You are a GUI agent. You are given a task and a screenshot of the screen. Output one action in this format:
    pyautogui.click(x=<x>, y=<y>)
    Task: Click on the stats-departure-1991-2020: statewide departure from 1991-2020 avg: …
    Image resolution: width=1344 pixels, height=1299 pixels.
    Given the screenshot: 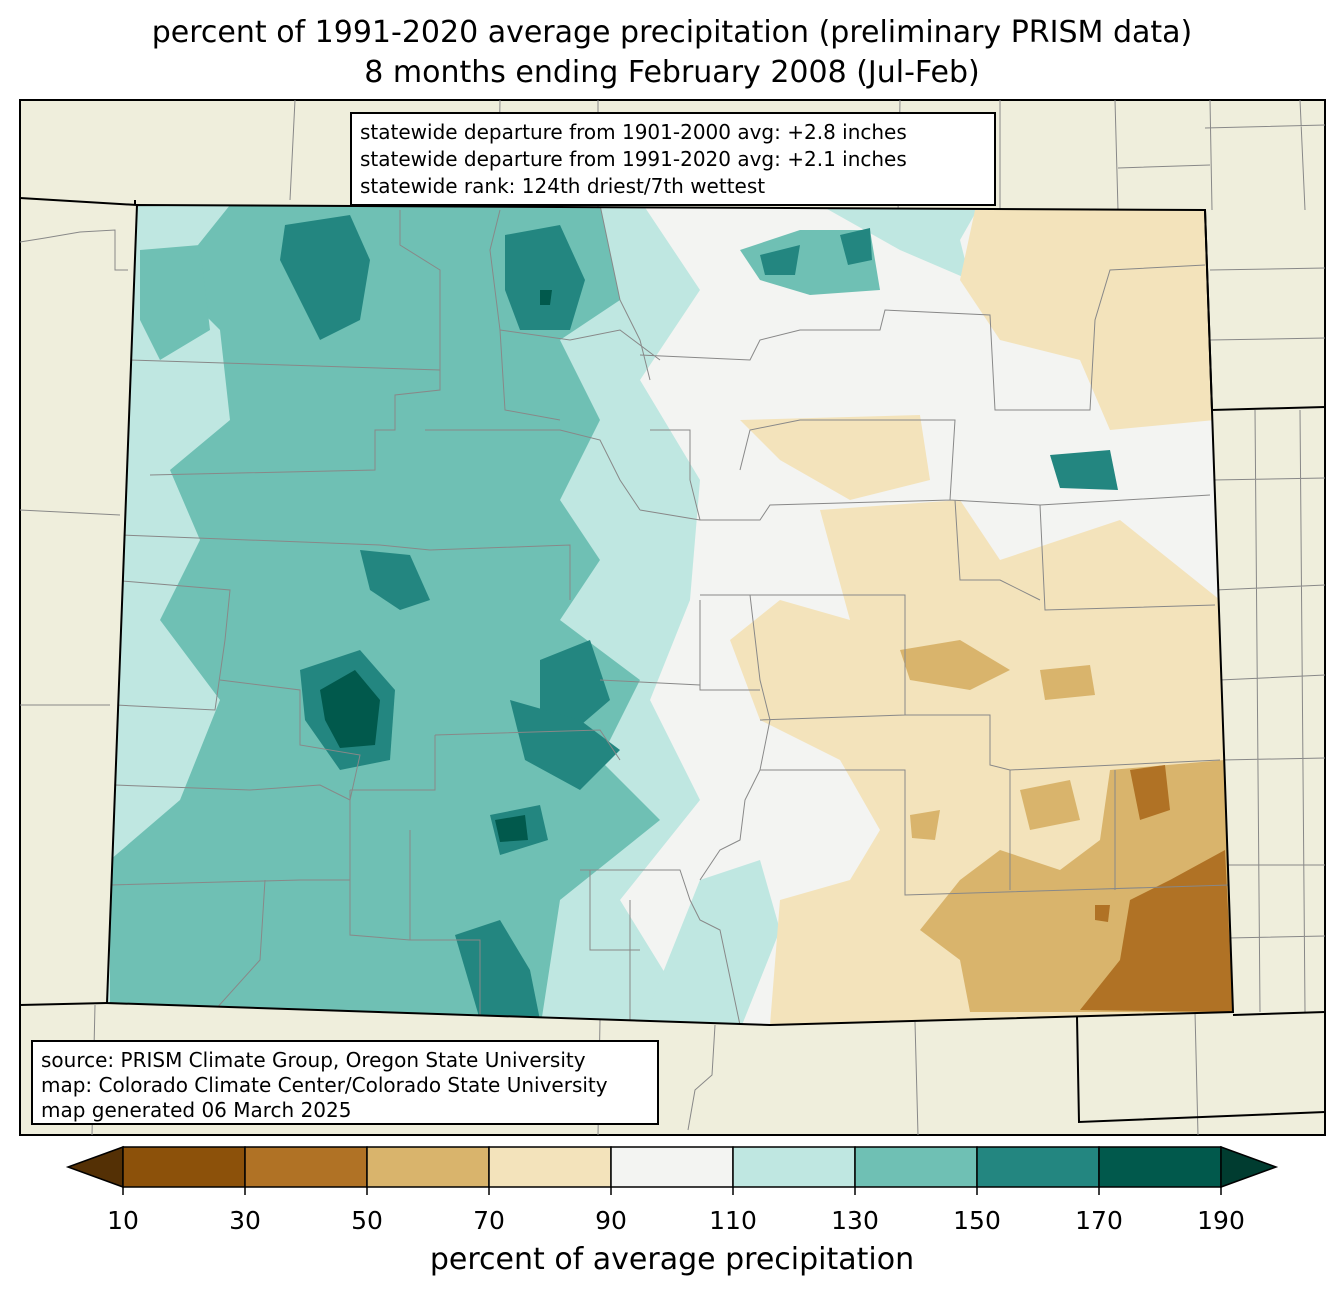 What is the action you would take?
    pyautogui.click(x=633, y=159)
    